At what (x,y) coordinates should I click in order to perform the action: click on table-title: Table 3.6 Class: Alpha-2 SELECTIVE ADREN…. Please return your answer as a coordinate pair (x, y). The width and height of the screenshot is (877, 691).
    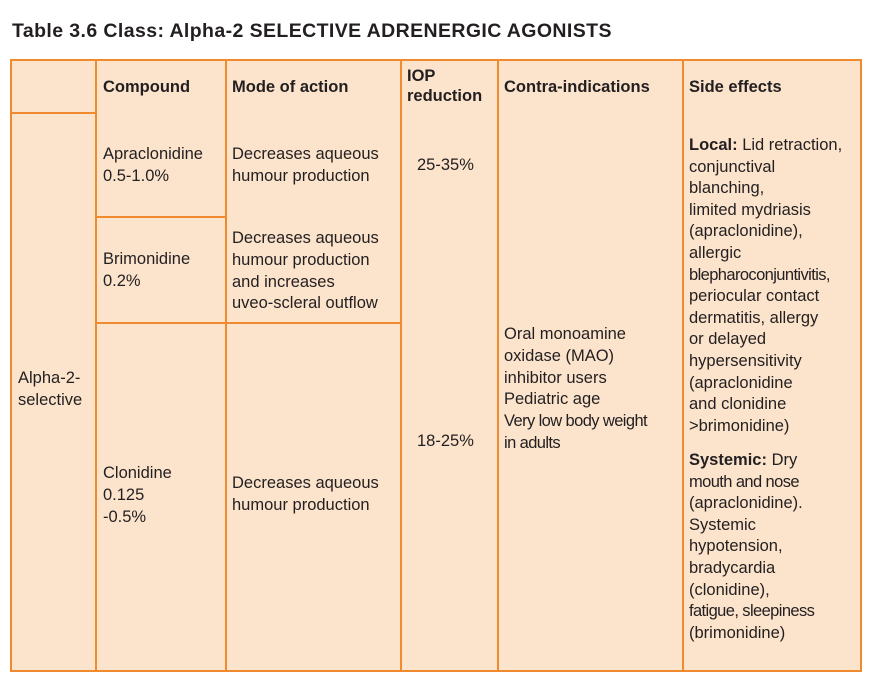
    Looking at the image, I should click on (312, 31).